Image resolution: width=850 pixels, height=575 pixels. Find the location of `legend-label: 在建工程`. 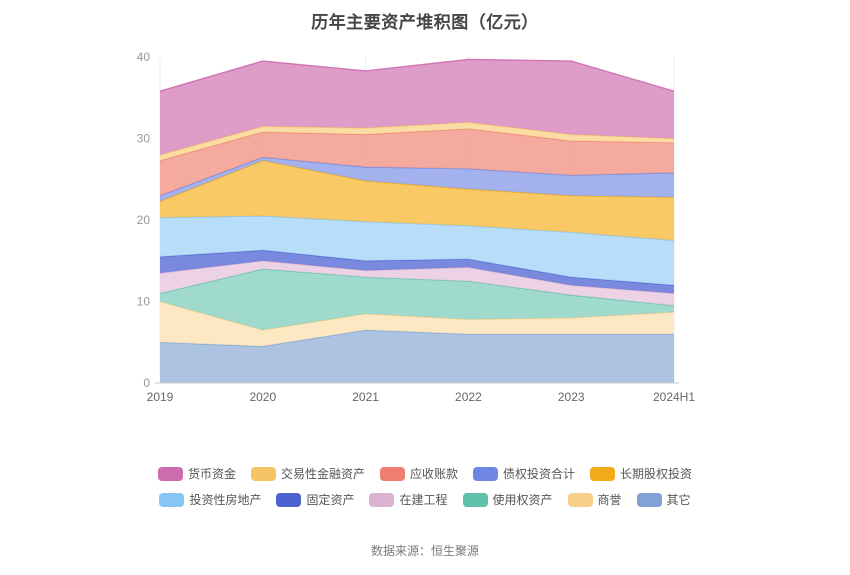

legend-label: 在建工程 is located at coordinates (423, 500).